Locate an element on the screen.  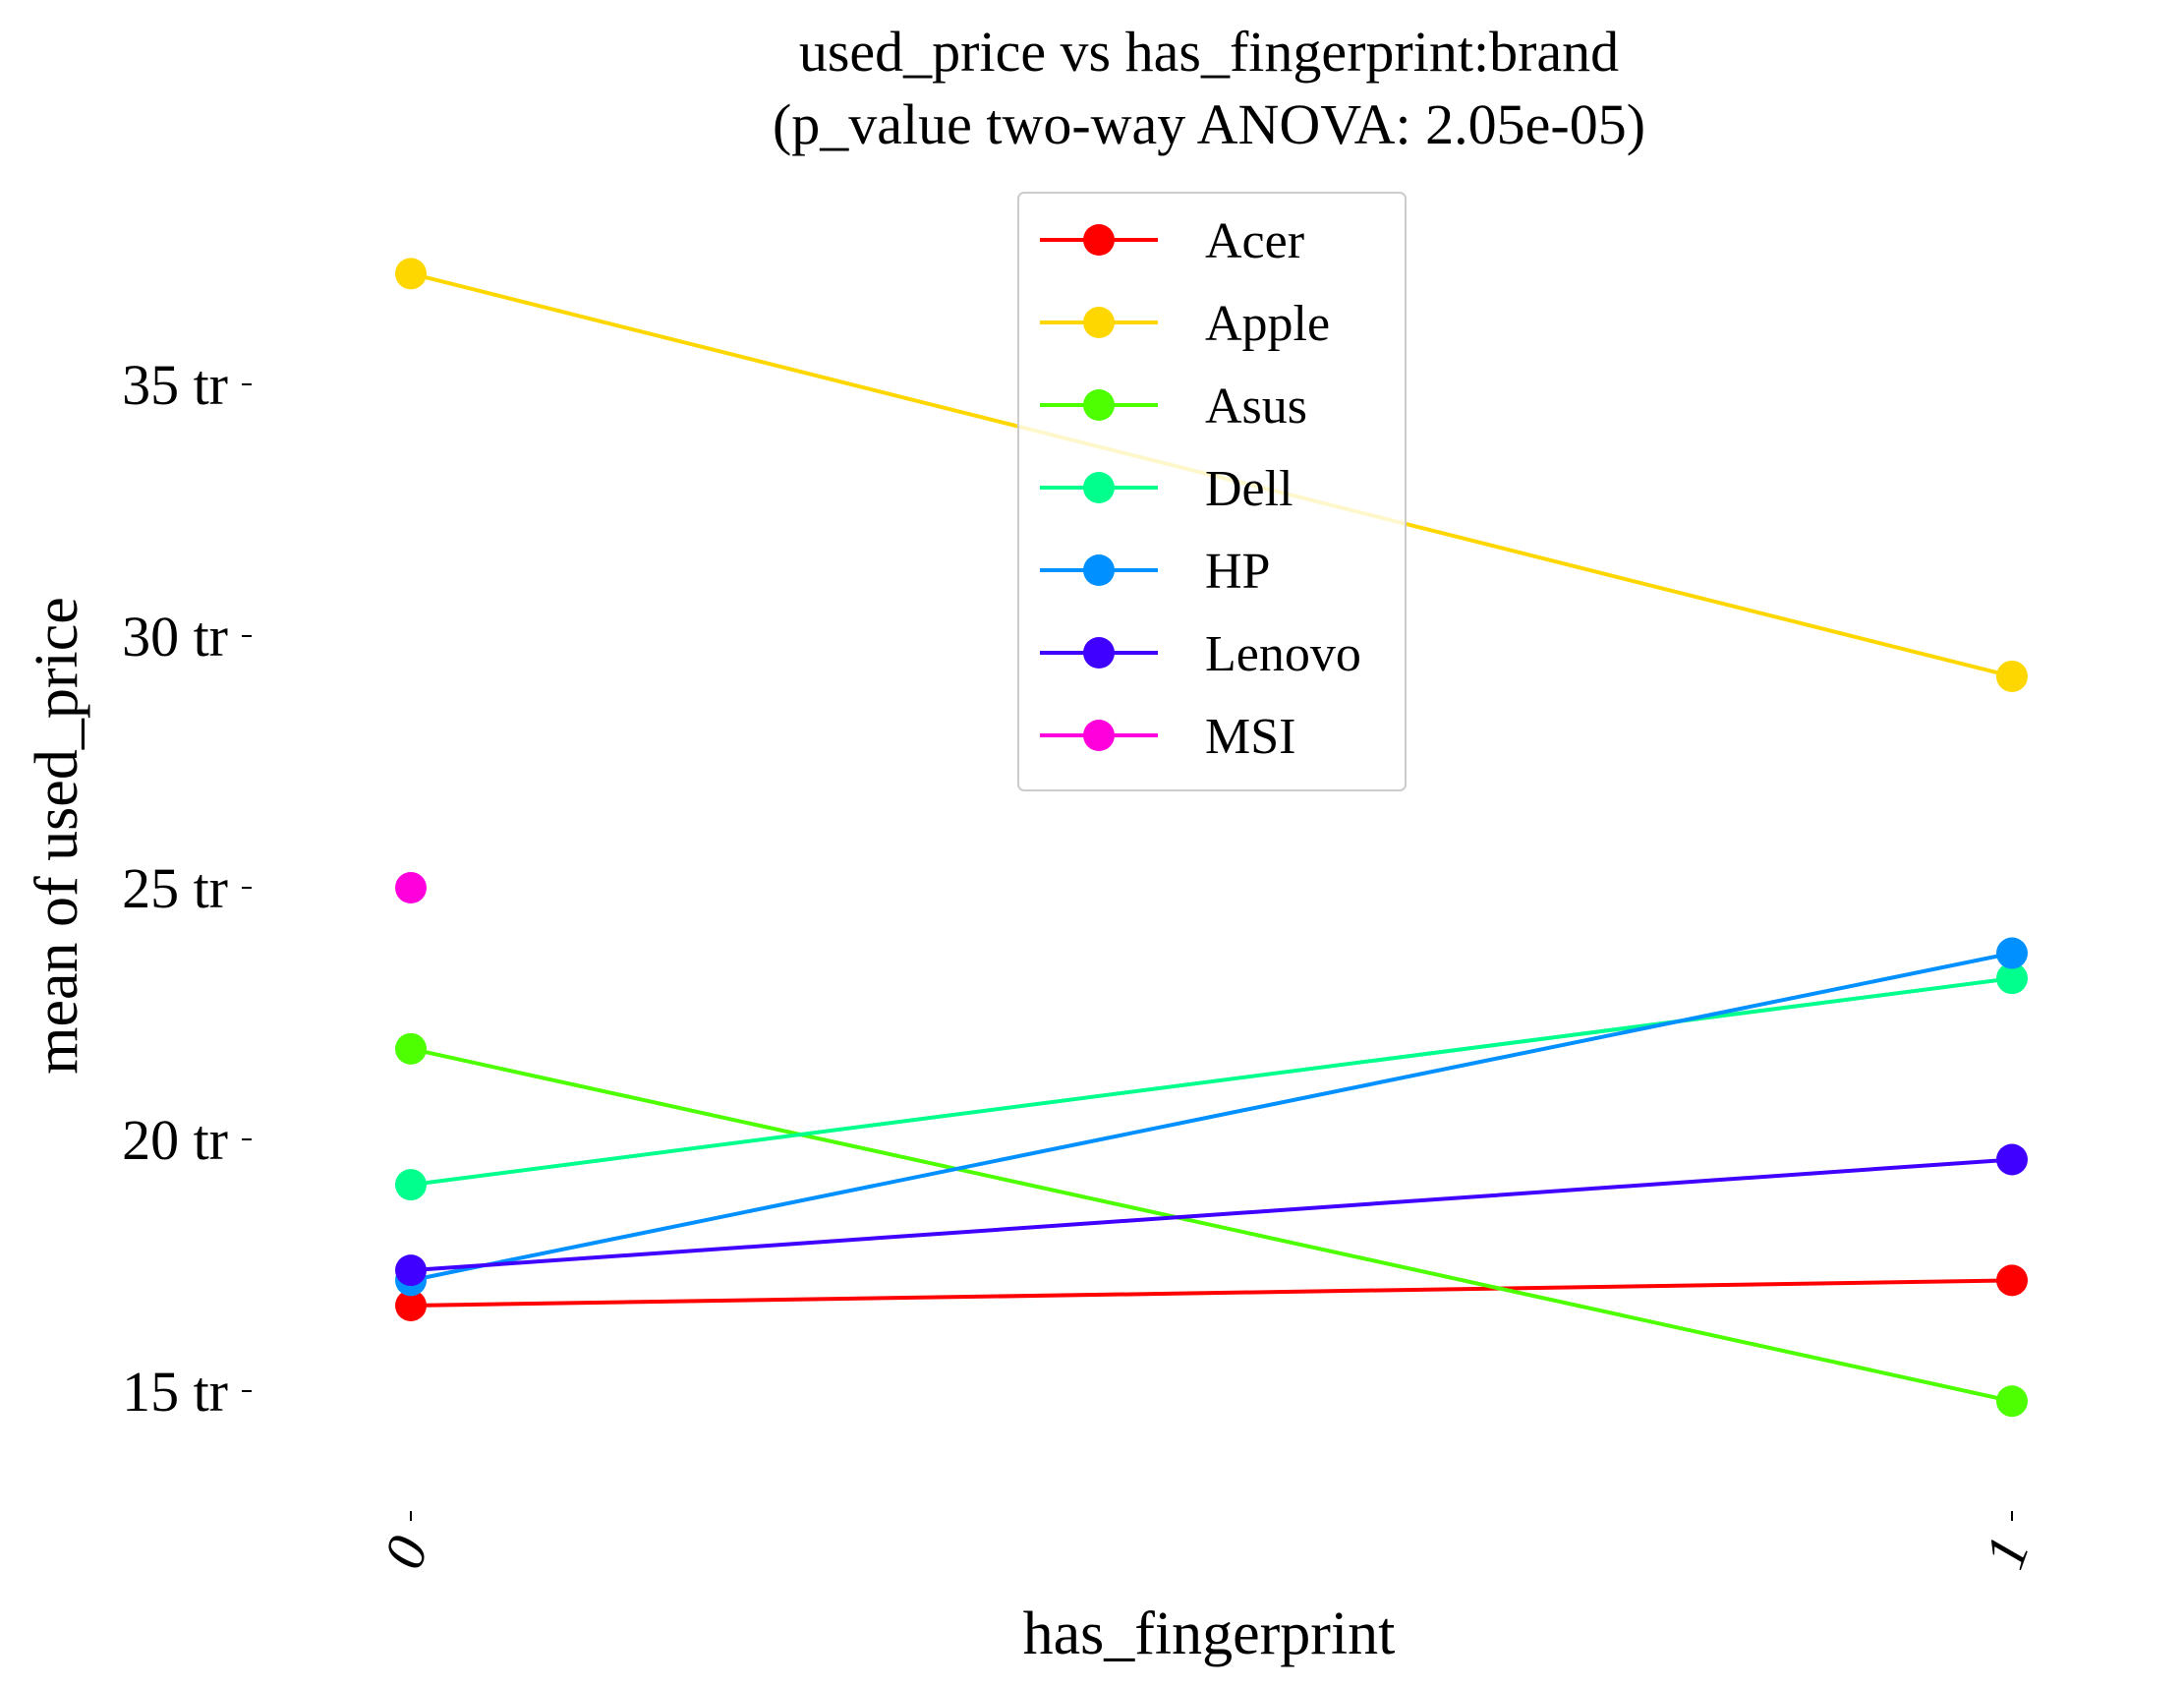
legend-label: Acer is located at coordinates (1254, 241).